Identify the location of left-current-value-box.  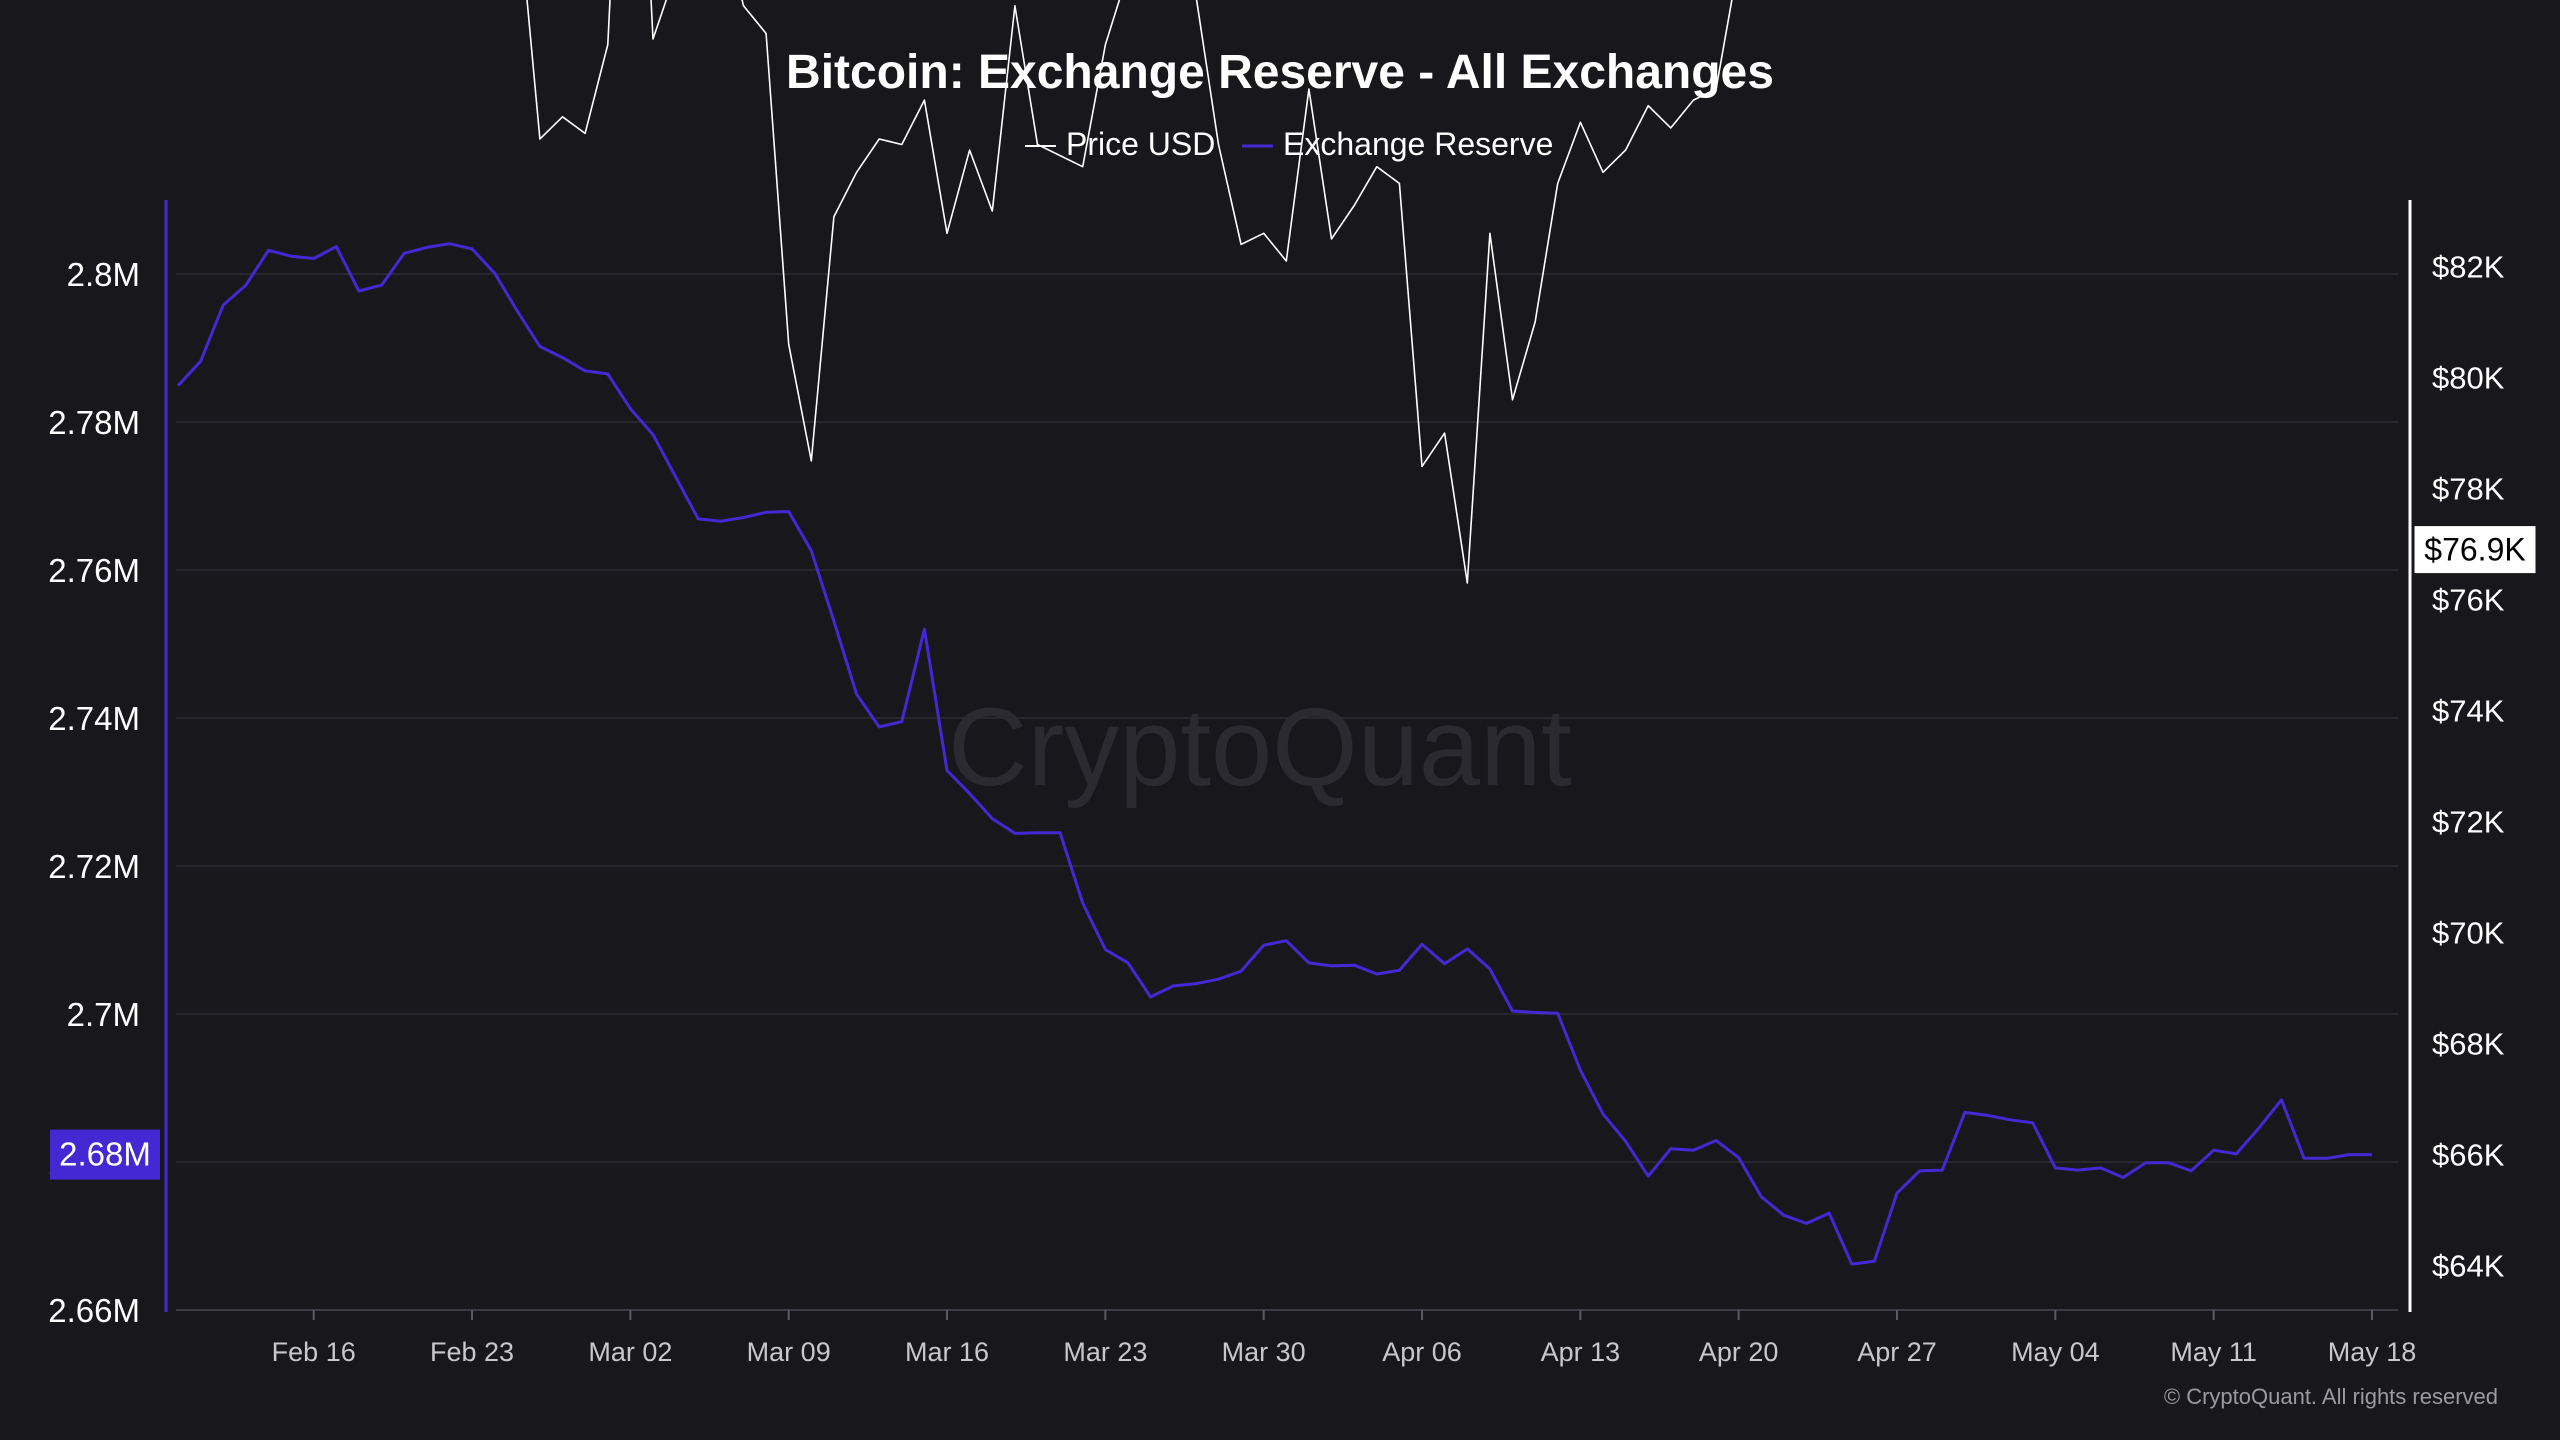
(105, 1154).